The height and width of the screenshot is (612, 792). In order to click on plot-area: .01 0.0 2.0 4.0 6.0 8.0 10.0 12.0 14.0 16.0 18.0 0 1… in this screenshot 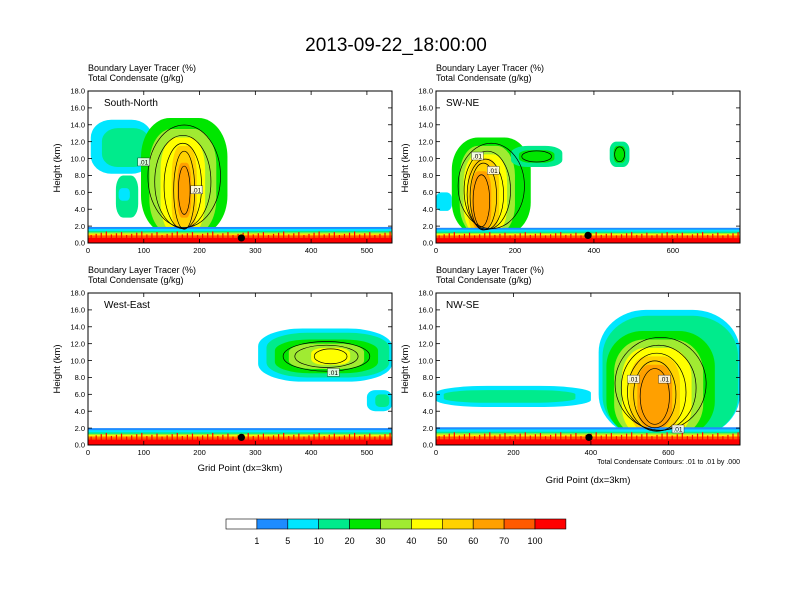, I will do `click(231, 373)`.